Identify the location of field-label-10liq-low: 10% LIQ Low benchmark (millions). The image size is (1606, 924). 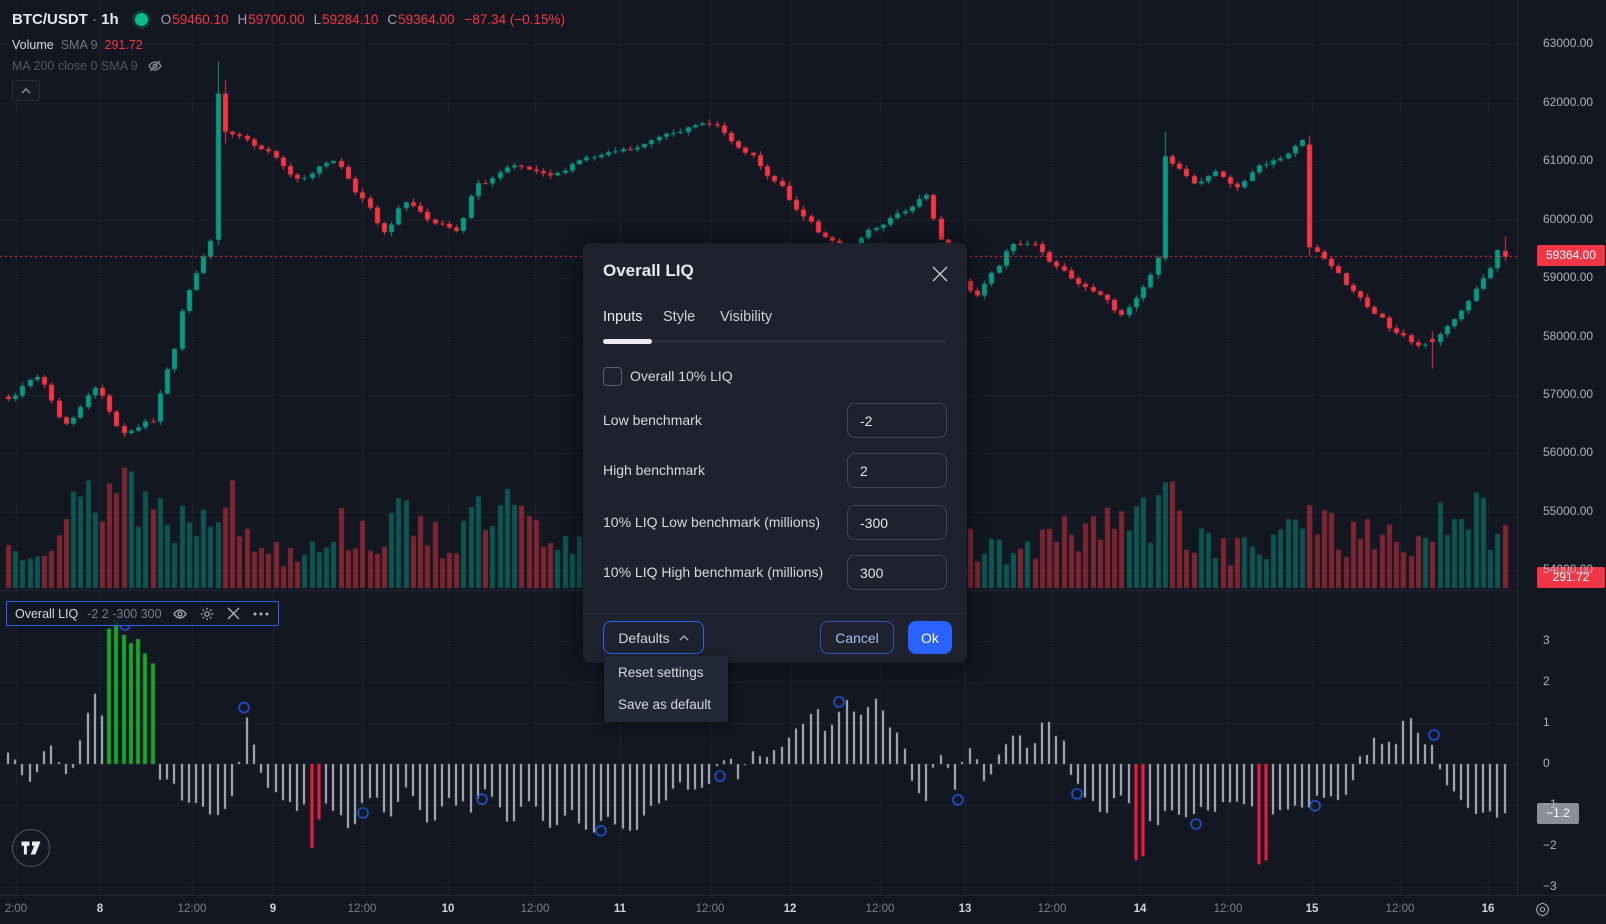
(712, 522).